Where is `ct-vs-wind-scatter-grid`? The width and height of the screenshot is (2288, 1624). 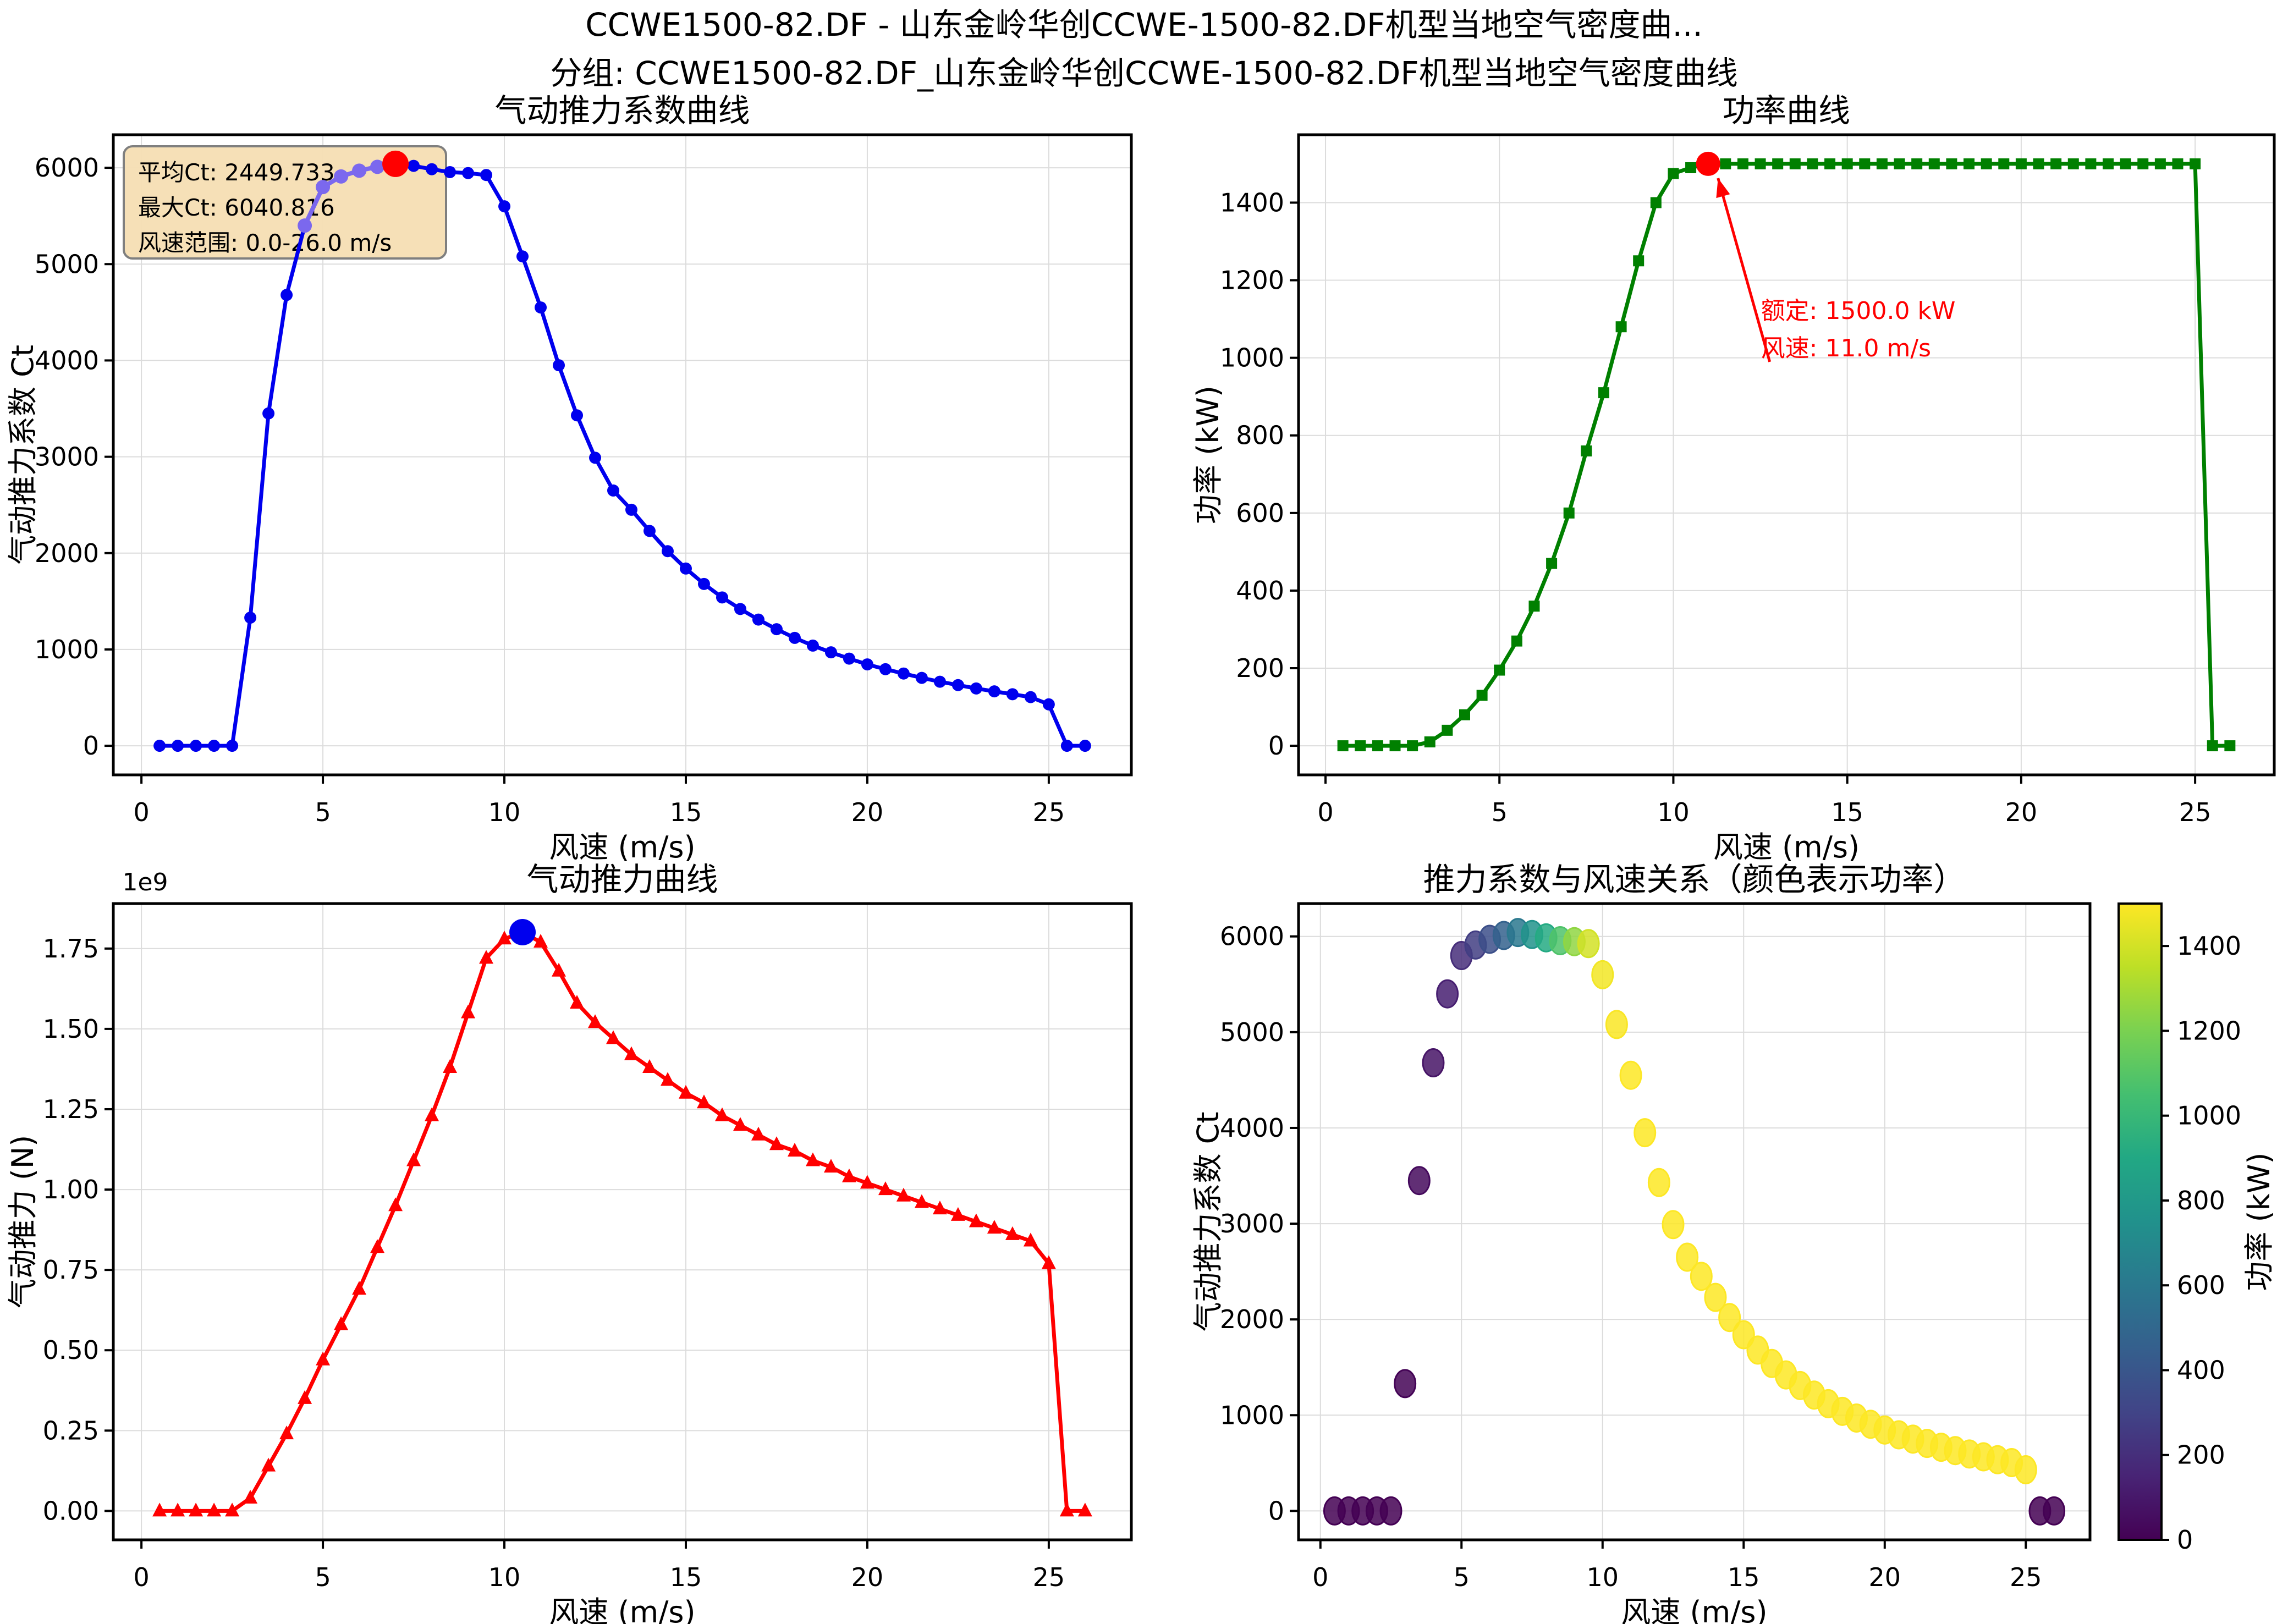 ct-vs-wind-scatter-grid is located at coordinates (1695, 1222).